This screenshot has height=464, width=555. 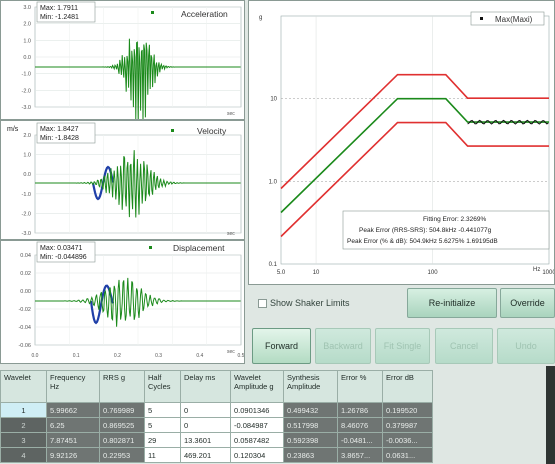 What do you see at coordinates (73, 440) in the screenshot?
I see `cell-frequency: 7.87451` at bounding box center [73, 440].